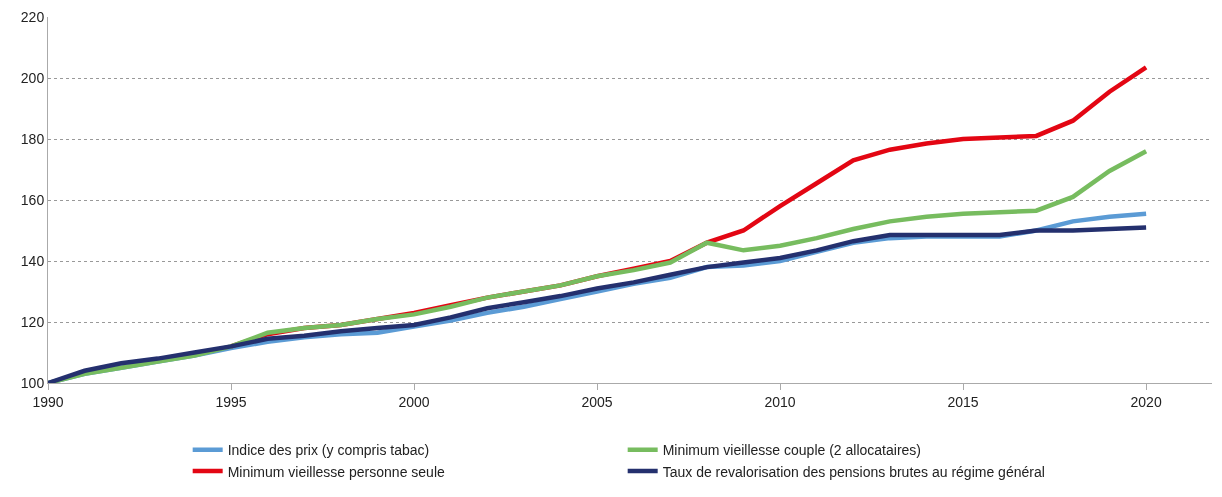 The image size is (1222, 497). What do you see at coordinates (336, 471) in the screenshot?
I see `legend-label: Minimum vieillesse personne seule` at bounding box center [336, 471].